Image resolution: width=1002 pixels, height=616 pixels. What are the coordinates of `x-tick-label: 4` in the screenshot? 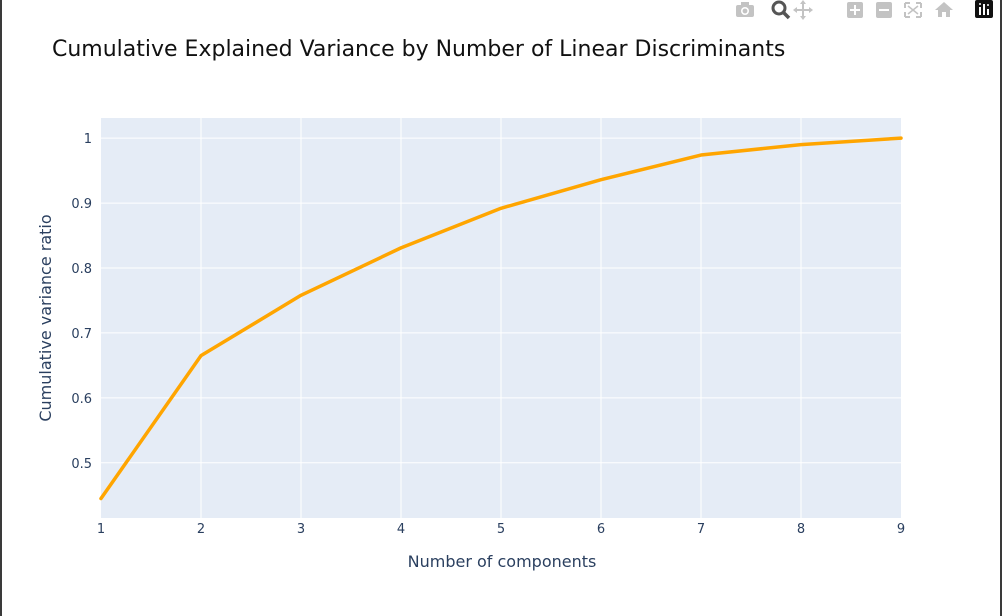 It's located at (401, 529).